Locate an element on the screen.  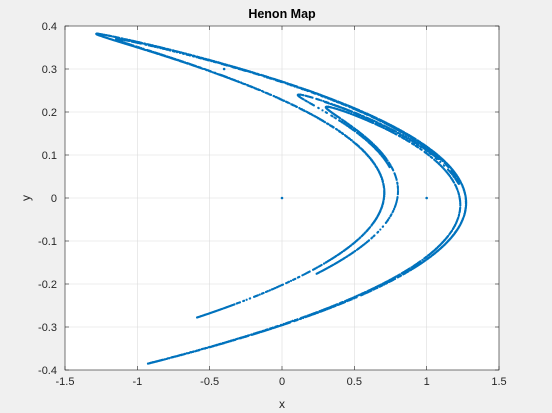
y-tick-label: 0.3 is located at coordinates (49, 70).